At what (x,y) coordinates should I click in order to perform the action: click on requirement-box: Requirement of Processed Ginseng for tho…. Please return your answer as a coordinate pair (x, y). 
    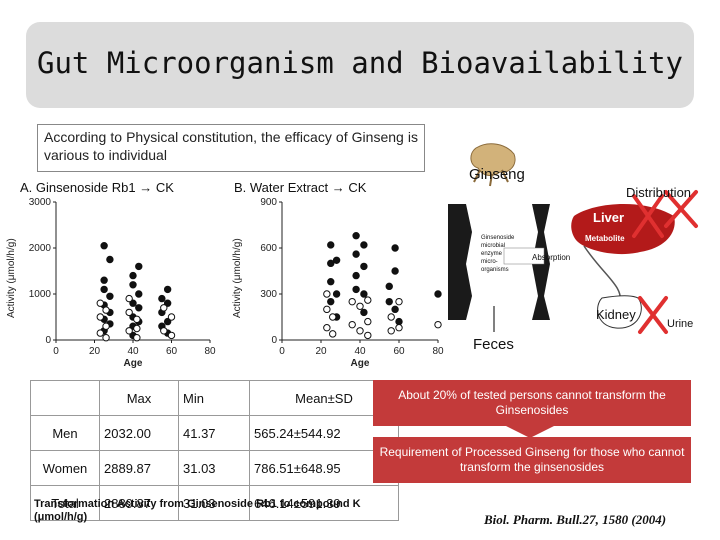
    Looking at the image, I should click on (532, 460).